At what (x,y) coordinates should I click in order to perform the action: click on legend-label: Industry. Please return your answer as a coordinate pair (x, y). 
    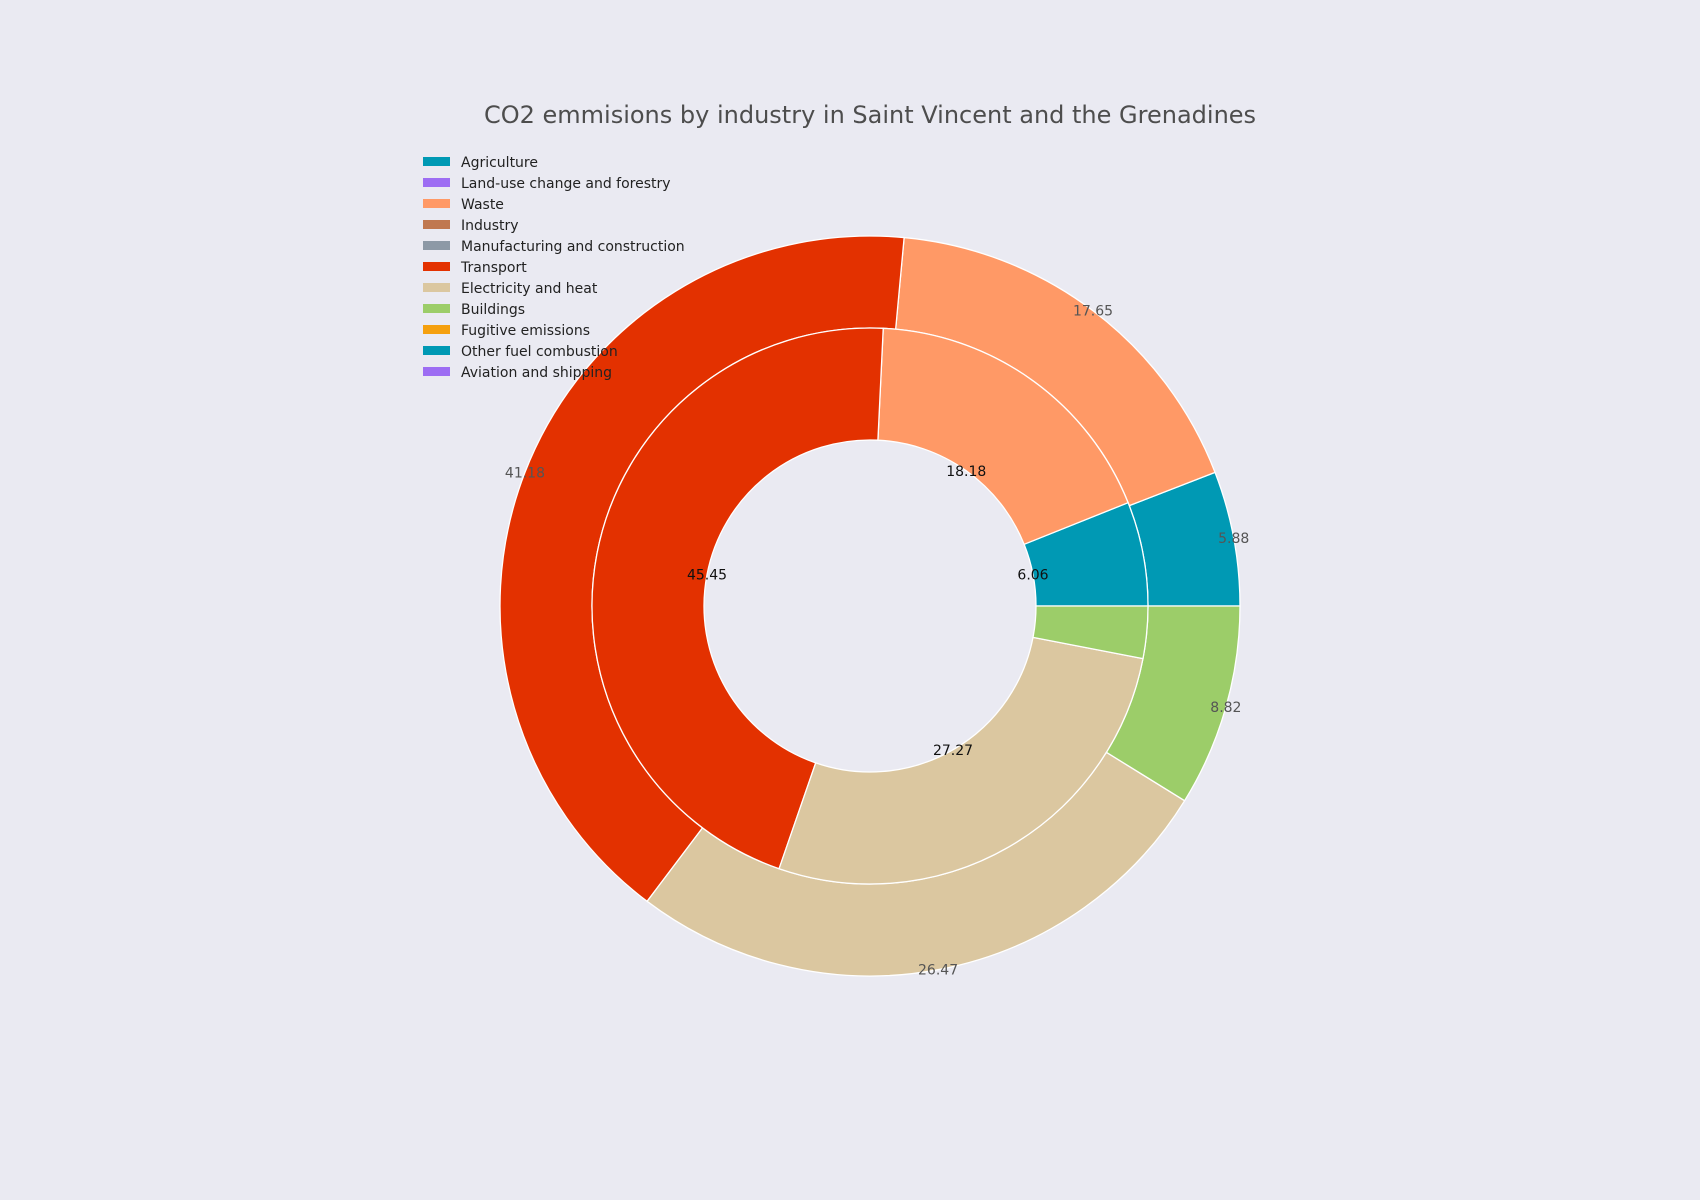
    Looking at the image, I should click on (490, 226).